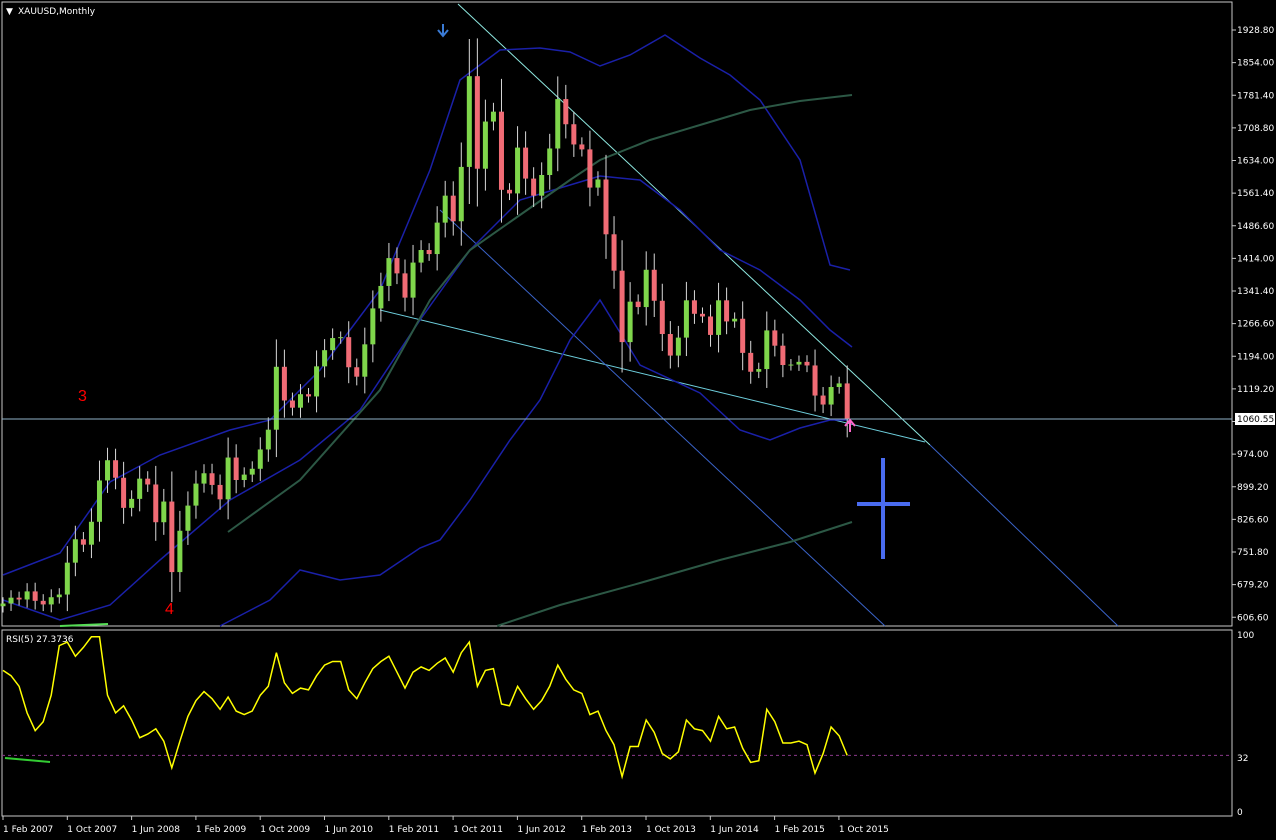 The height and width of the screenshot is (840, 1276). What do you see at coordinates (1255, 357) in the screenshot?
I see `y-tick-label: 1194.00` at bounding box center [1255, 357].